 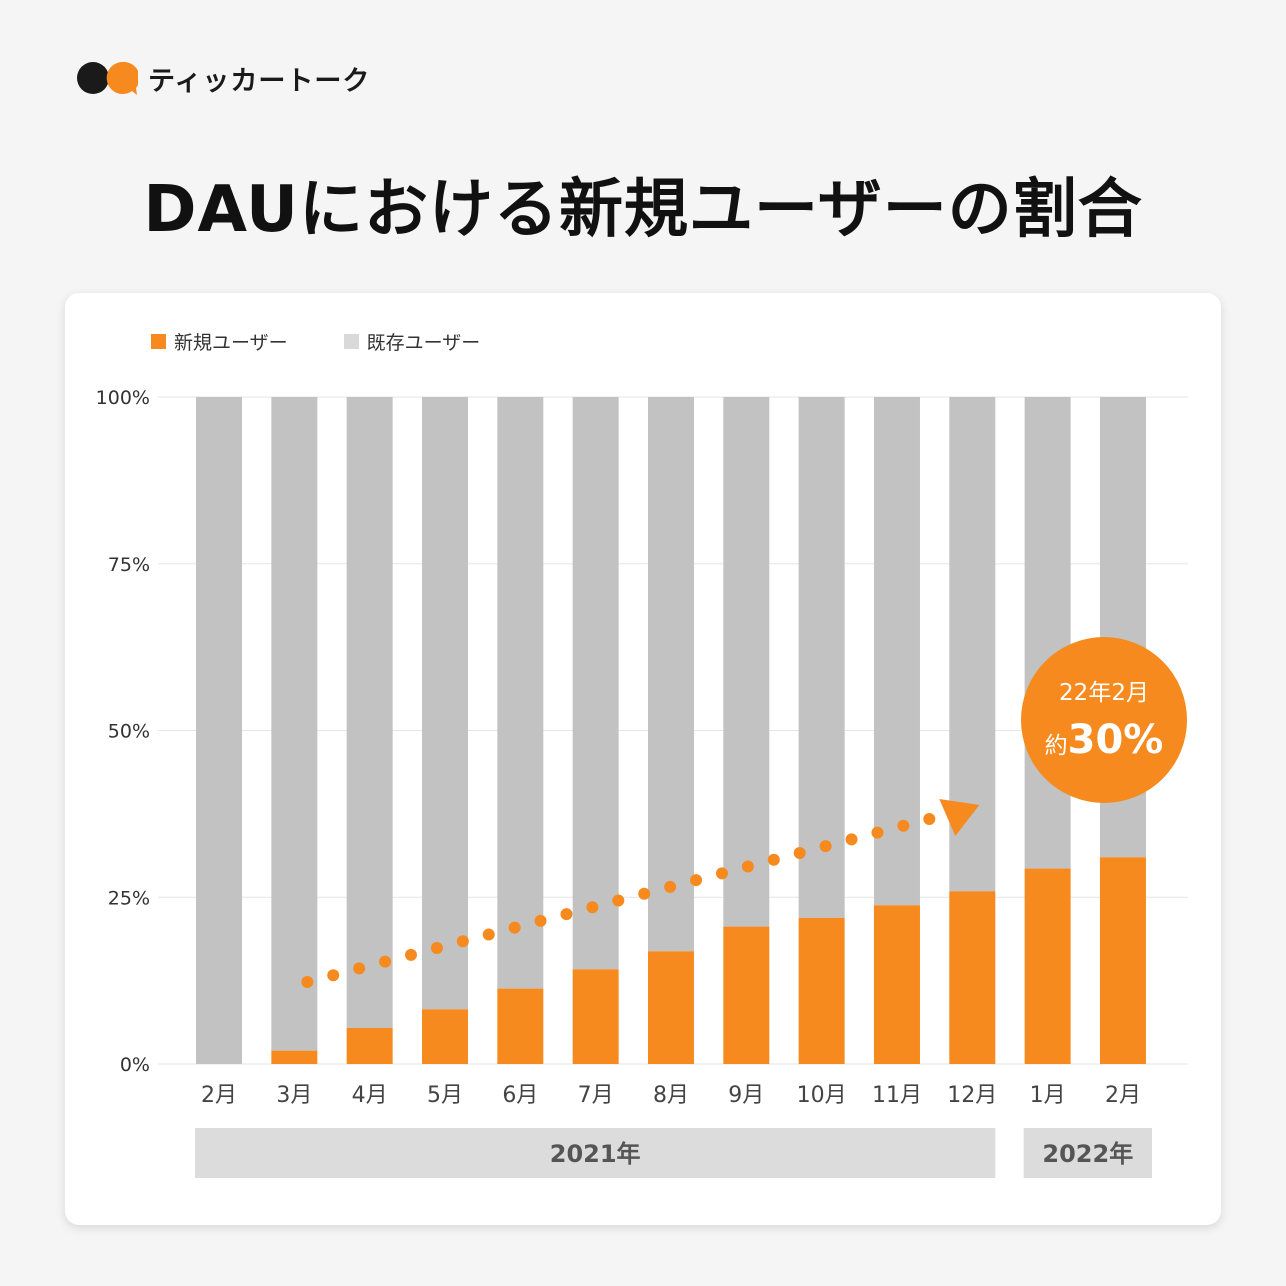 I want to click on speech-bubbles-logo-icon, so click(x=108, y=78).